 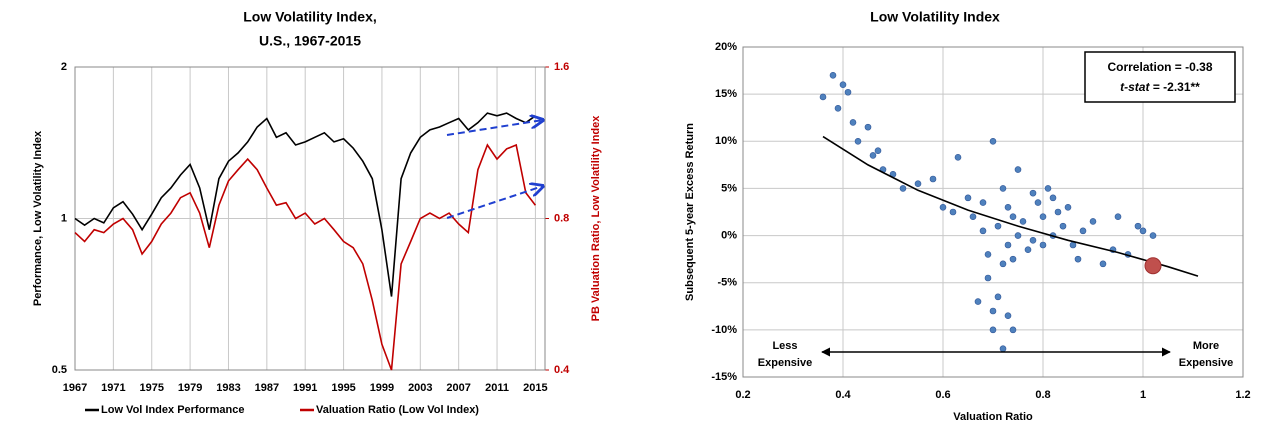 What do you see at coordinates (113, 388) in the screenshot?
I see `x-tick-label: 1971` at bounding box center [113, 388].